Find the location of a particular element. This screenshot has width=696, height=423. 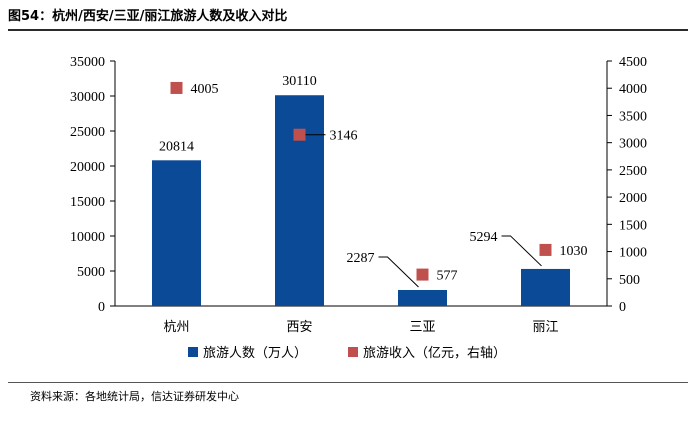

left-axis-tick-label: 5000 is located at coordinates (91, 272).